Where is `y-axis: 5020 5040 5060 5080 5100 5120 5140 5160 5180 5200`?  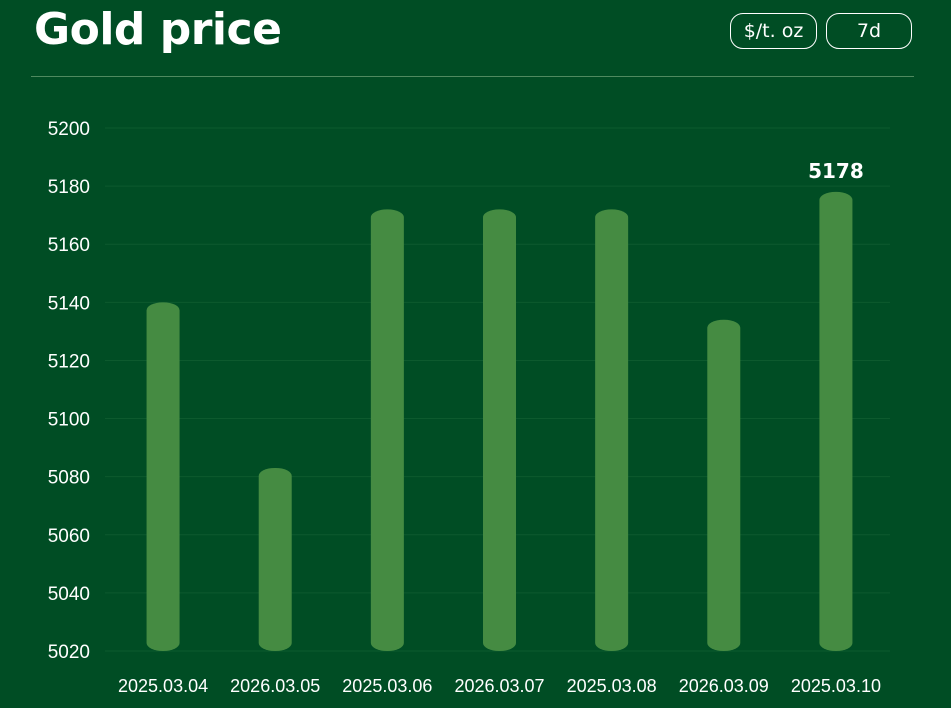
y-axis: 5020 5040 5060 5080 5100 5120 5140 5160 5180 5200 is located at coordinates (69, 391).